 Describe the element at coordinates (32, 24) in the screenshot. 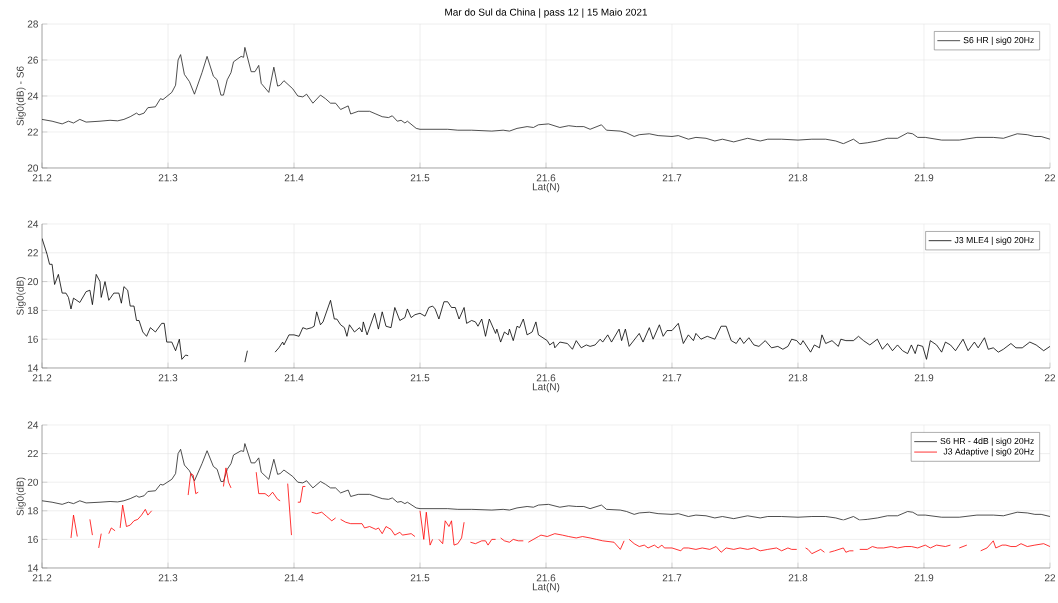

I see `y-tick-label: 28` at that location.